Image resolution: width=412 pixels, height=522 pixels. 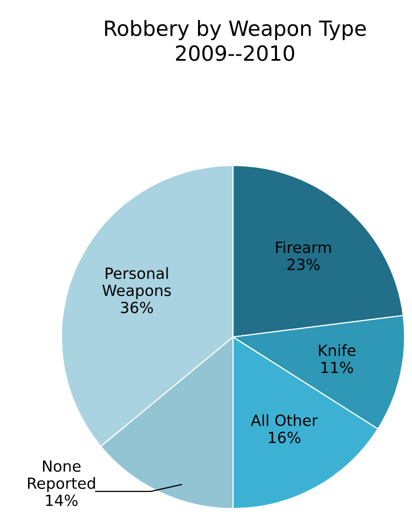 What do you see at coordinates (62, 500) in the screenshot?
I see `data-label: 14%` at bounding box center [62, 500].